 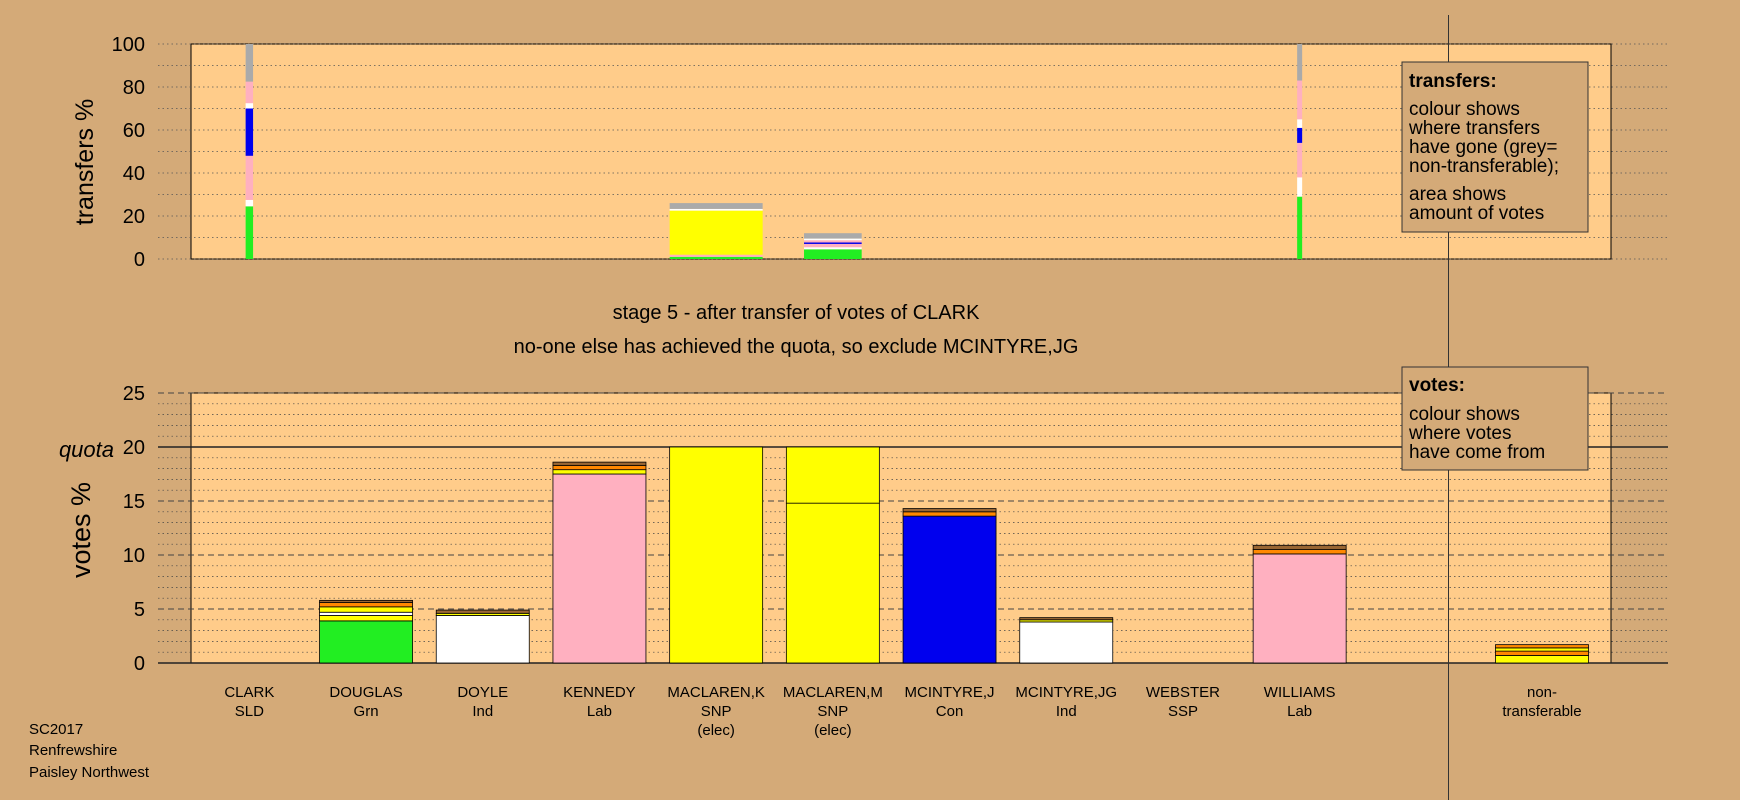 What do you see at coordinates (134, 131) in the screenshot?
I see `transfers-y-tick-label: 60` at bounding box center [134, 131].